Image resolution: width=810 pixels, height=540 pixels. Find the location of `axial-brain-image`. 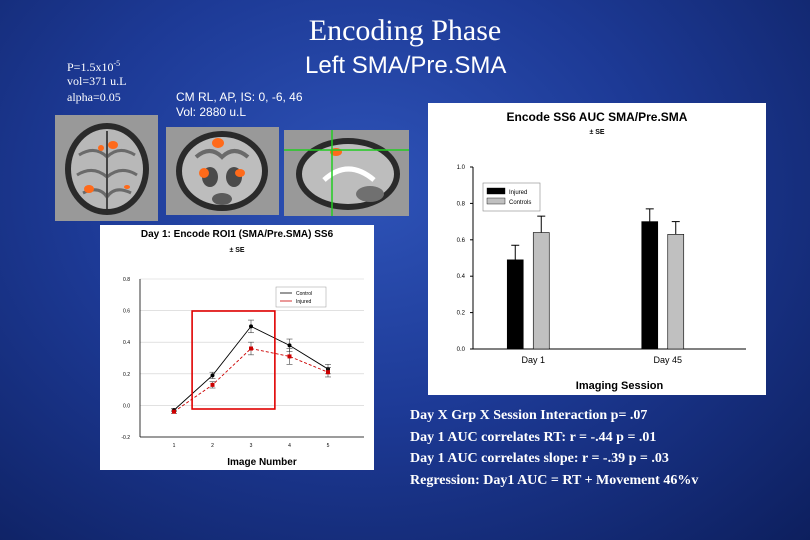

axial-brain-image is located at coordinates (106, 168).